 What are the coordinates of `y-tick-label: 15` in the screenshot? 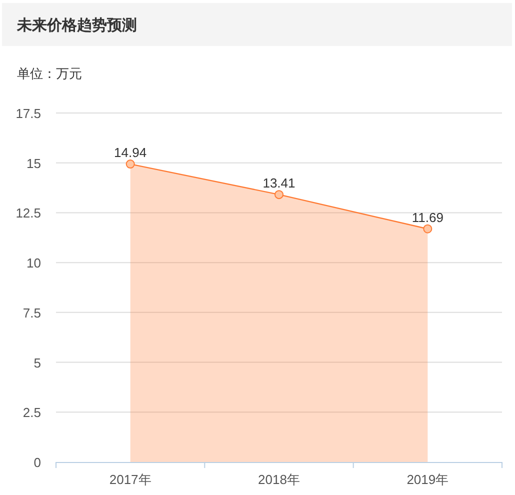 It's located at (33, 163).